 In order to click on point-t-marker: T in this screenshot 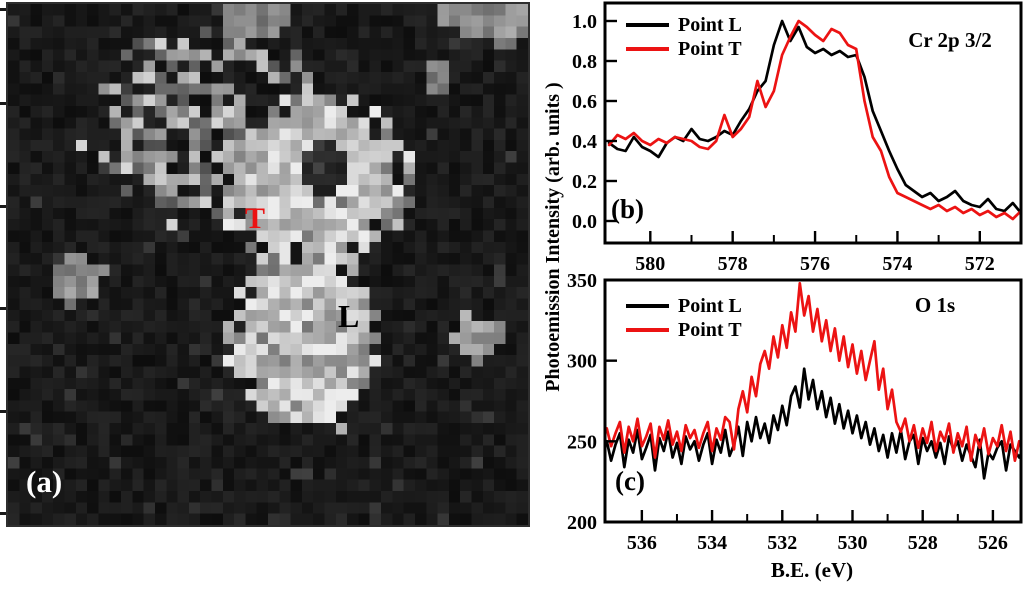, I will do `click(255, 218)`.